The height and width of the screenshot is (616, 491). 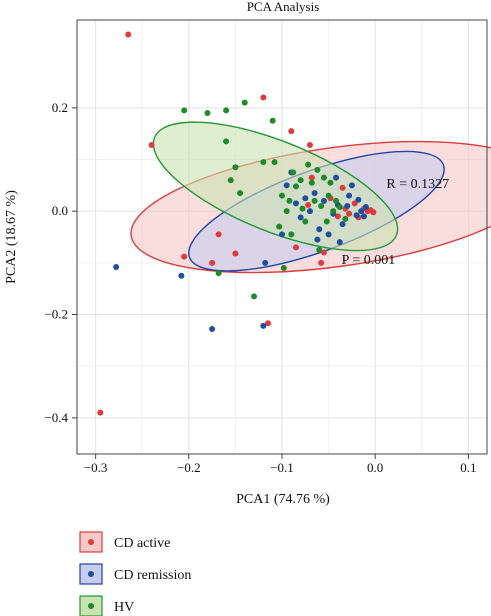 What do you see at coordinates (375, 467) in the screenshot?
I see `x-tick-label: 0.0` at bounding box center [375, 467].